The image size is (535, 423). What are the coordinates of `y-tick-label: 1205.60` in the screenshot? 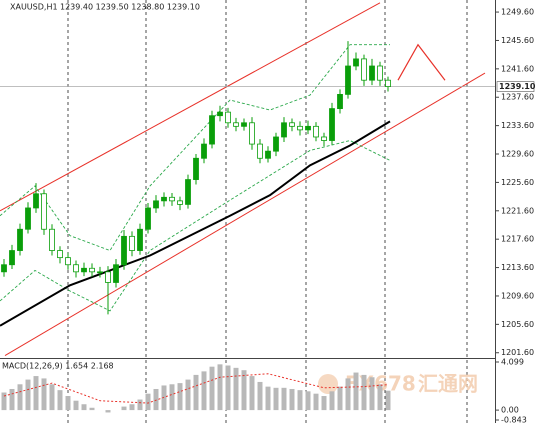 It's located at (517, 324).